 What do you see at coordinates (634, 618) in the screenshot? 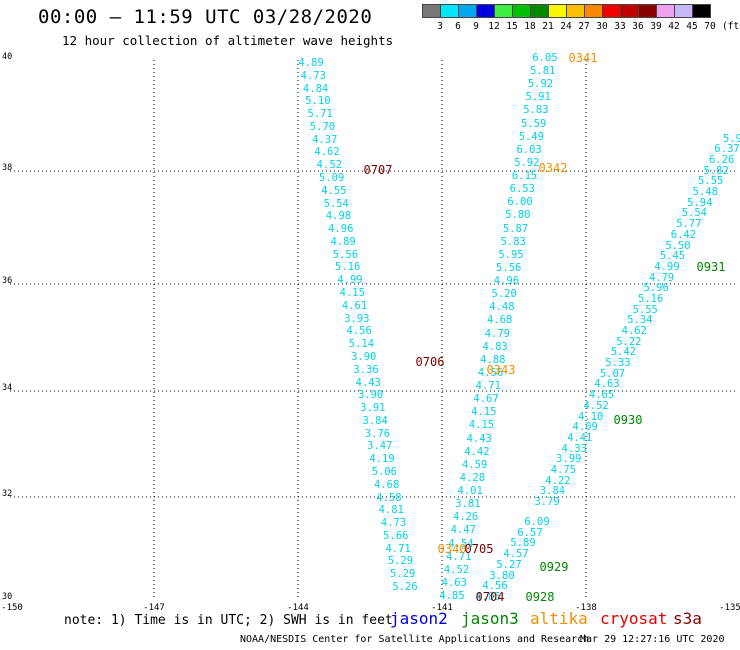
I see `satellite-legend-item: cryosat` at bounding box center [634, 618].